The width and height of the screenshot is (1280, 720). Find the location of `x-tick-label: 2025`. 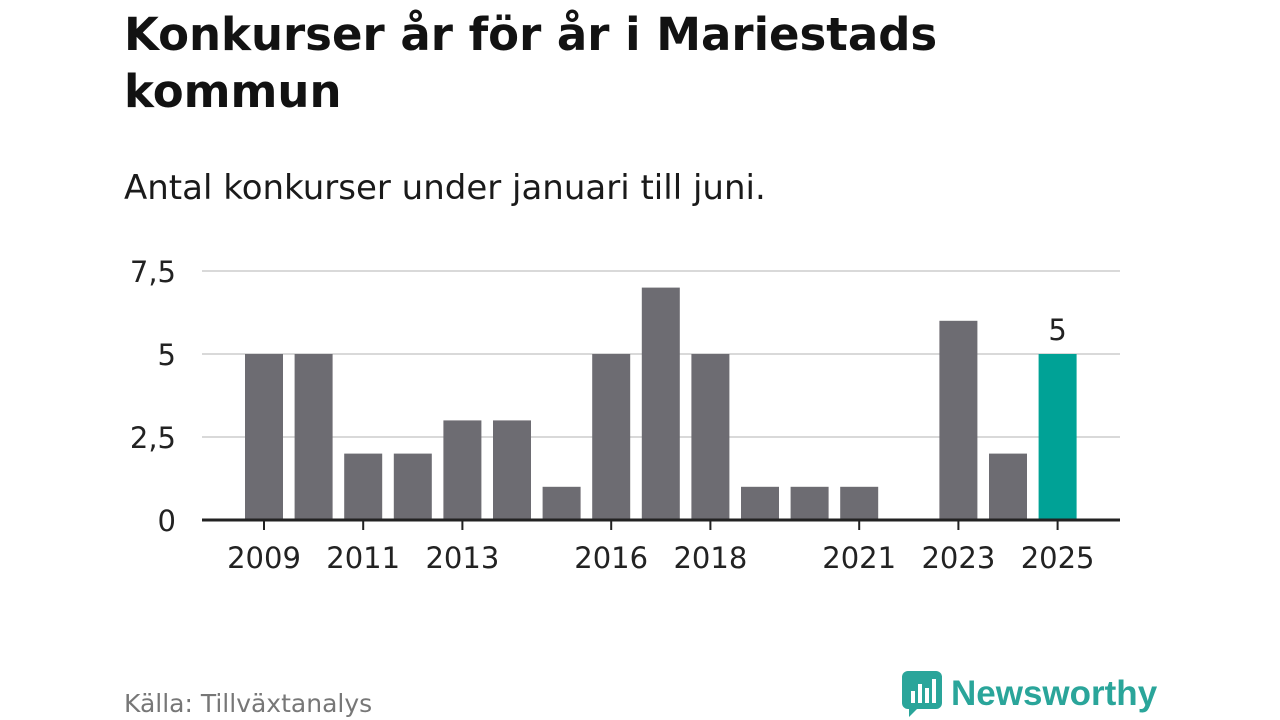

x-tick-label: 2025 is located at coordinates (1058, 558).